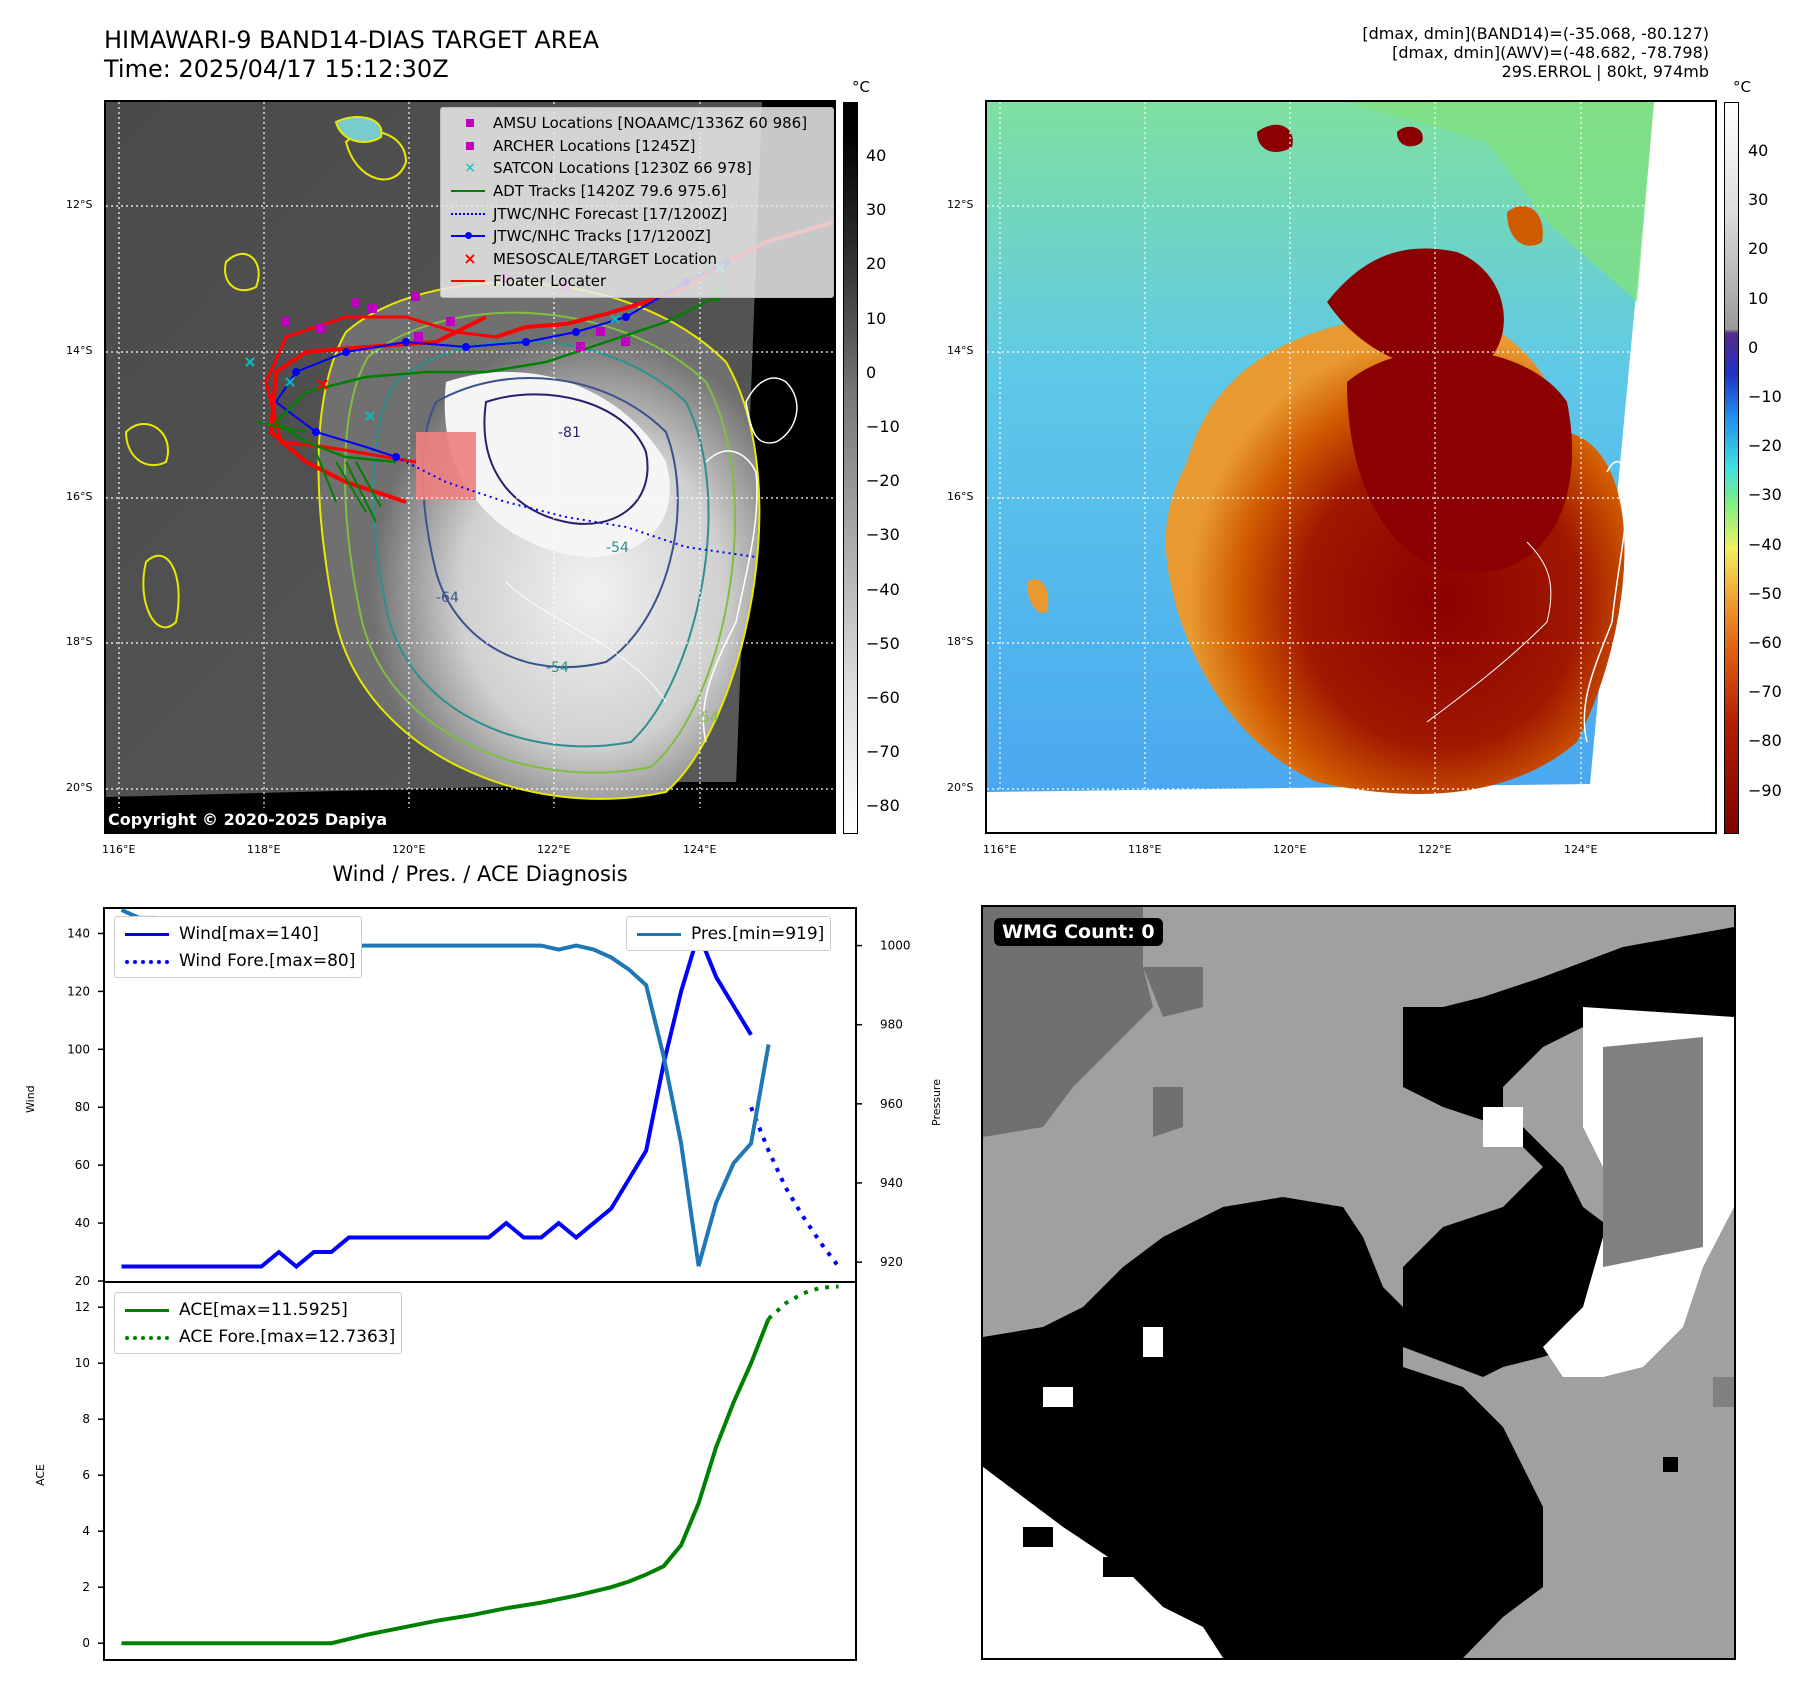 Image resolution: width=1797 pixels, height=1690 pixels. What do you see at coordinates (758, 933) in the screenshot?
I see `legend-label: Pres.[min=919]` at bounding box center [758, 933].